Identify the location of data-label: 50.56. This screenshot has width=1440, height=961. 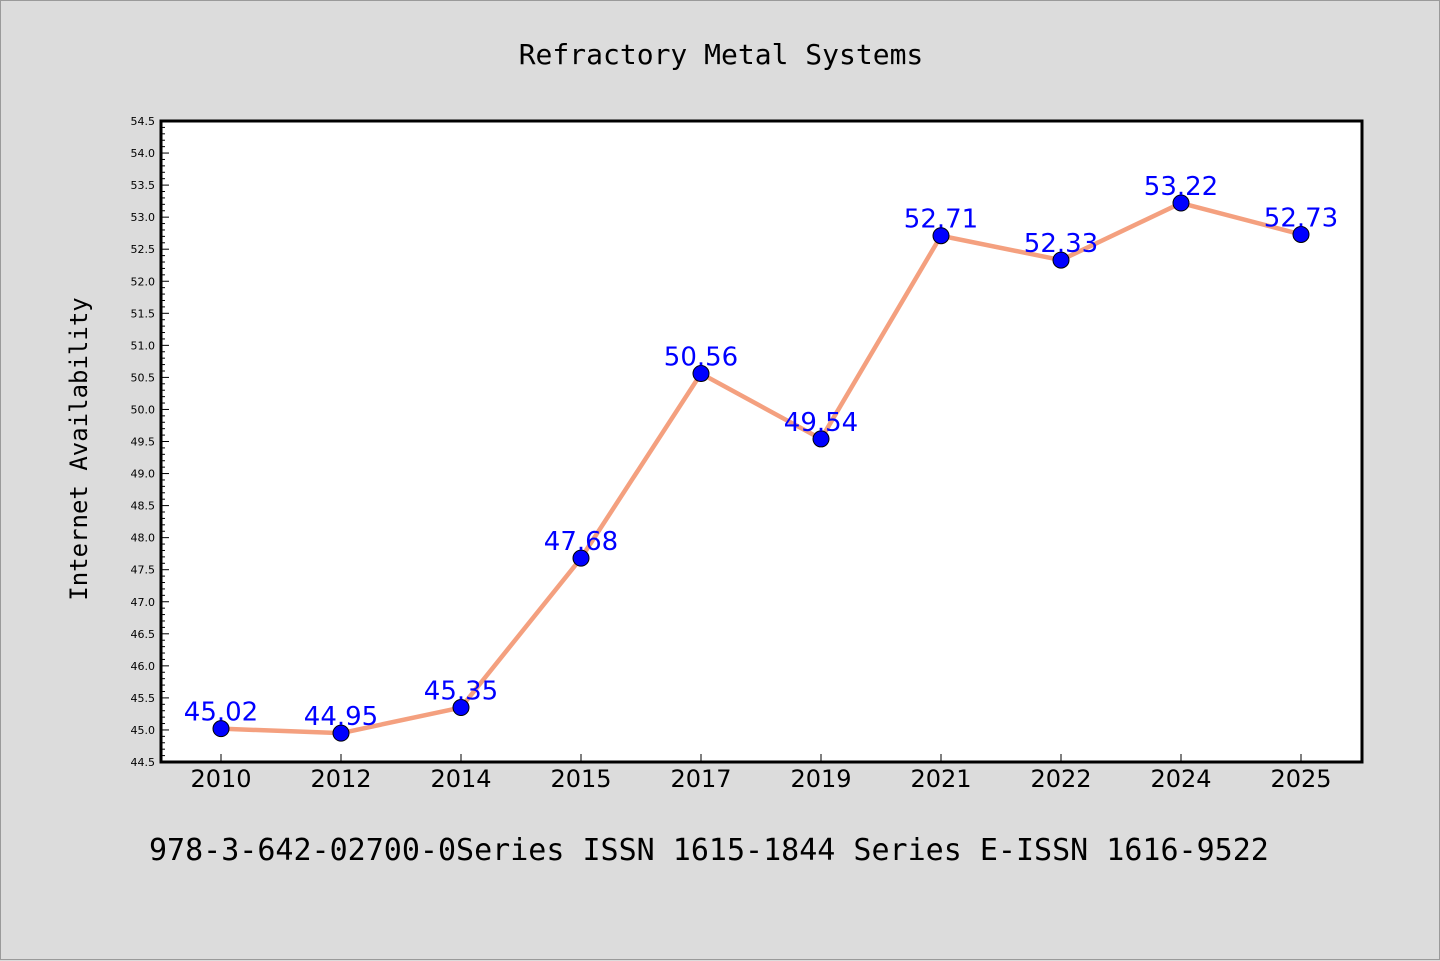
(701, 358).